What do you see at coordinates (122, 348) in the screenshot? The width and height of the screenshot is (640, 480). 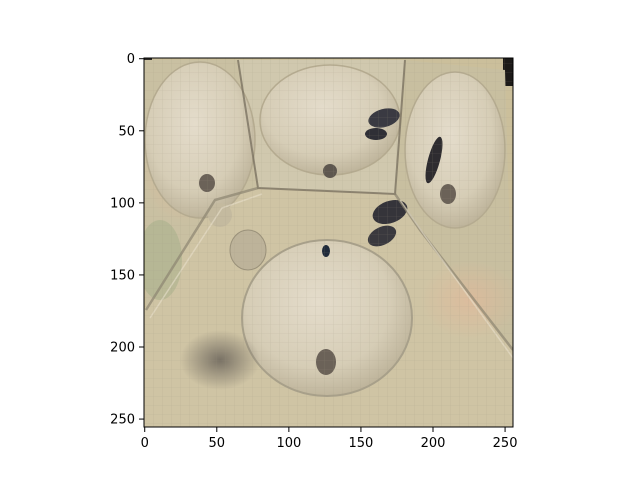 I see `y-tick-label: 200` at bounding box center [122, 348].